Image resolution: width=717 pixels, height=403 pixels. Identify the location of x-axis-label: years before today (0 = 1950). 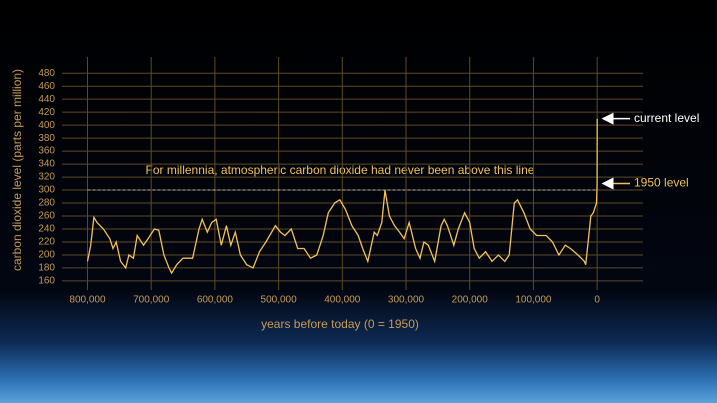
(340, 324).